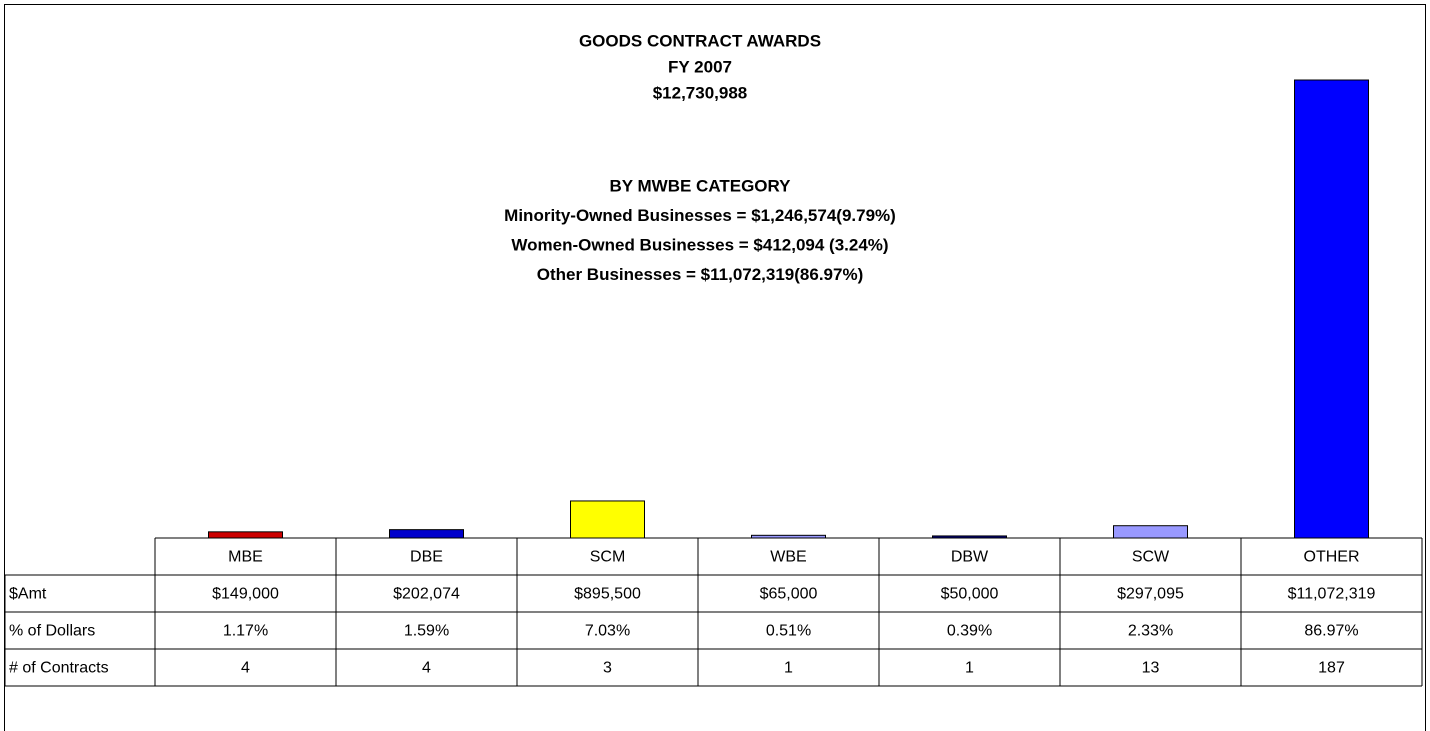 This screenshot has height=731, width=1430. What do you see at coordinates (700, 274) in the screenshot?
I see `chart-subtitle: Other Businesses = $11,072,319(86.97%)` at bounding box center [700, 274].